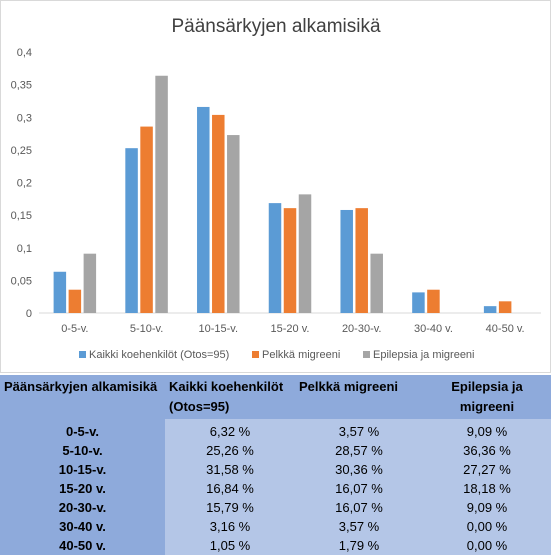 The image size is (551, 559). I want to click on x-tick-label: 5-10-v., so click(146, 329).